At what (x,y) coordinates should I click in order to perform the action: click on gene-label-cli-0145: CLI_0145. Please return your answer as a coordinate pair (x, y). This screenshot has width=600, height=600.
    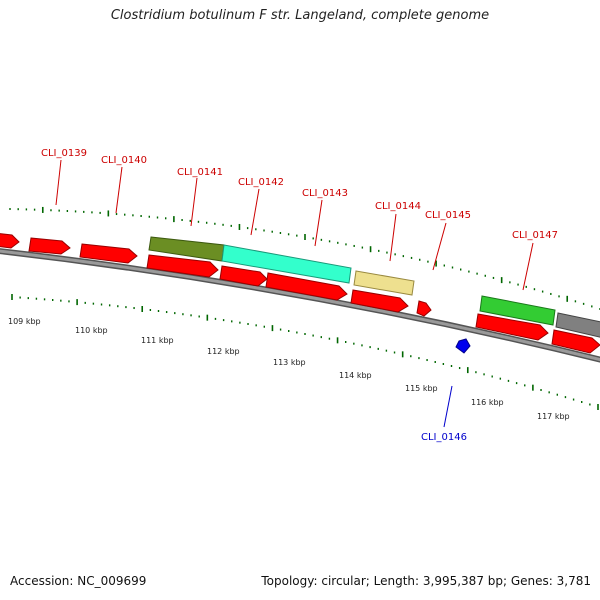
    Looking at the image, I should click on (448, 215).